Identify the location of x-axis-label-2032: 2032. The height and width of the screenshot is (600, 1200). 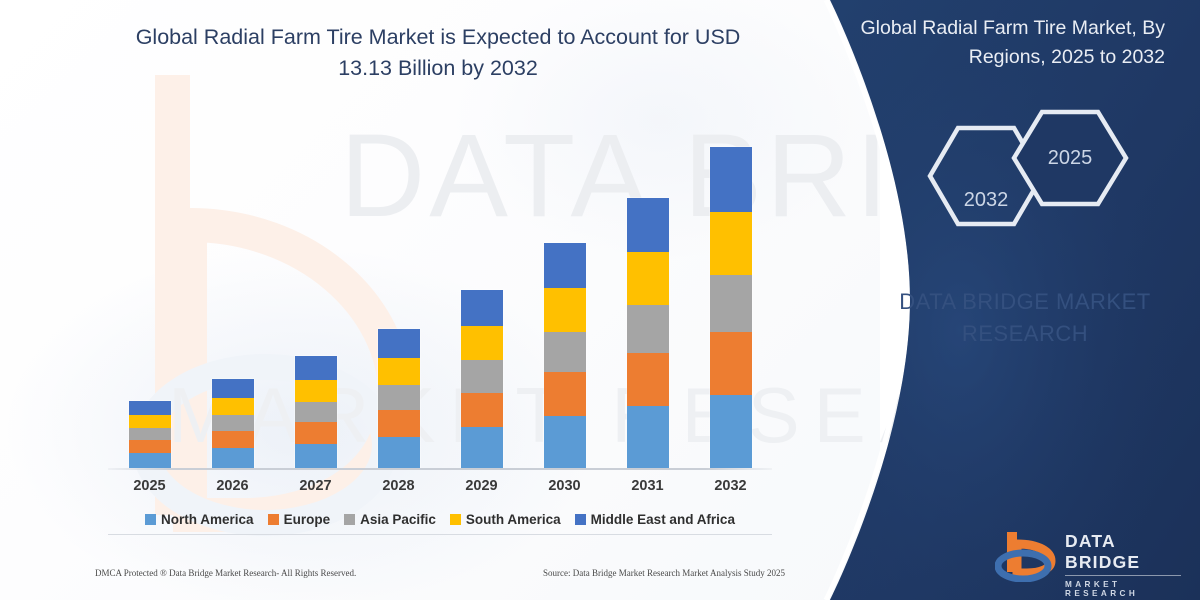
(730, 486).